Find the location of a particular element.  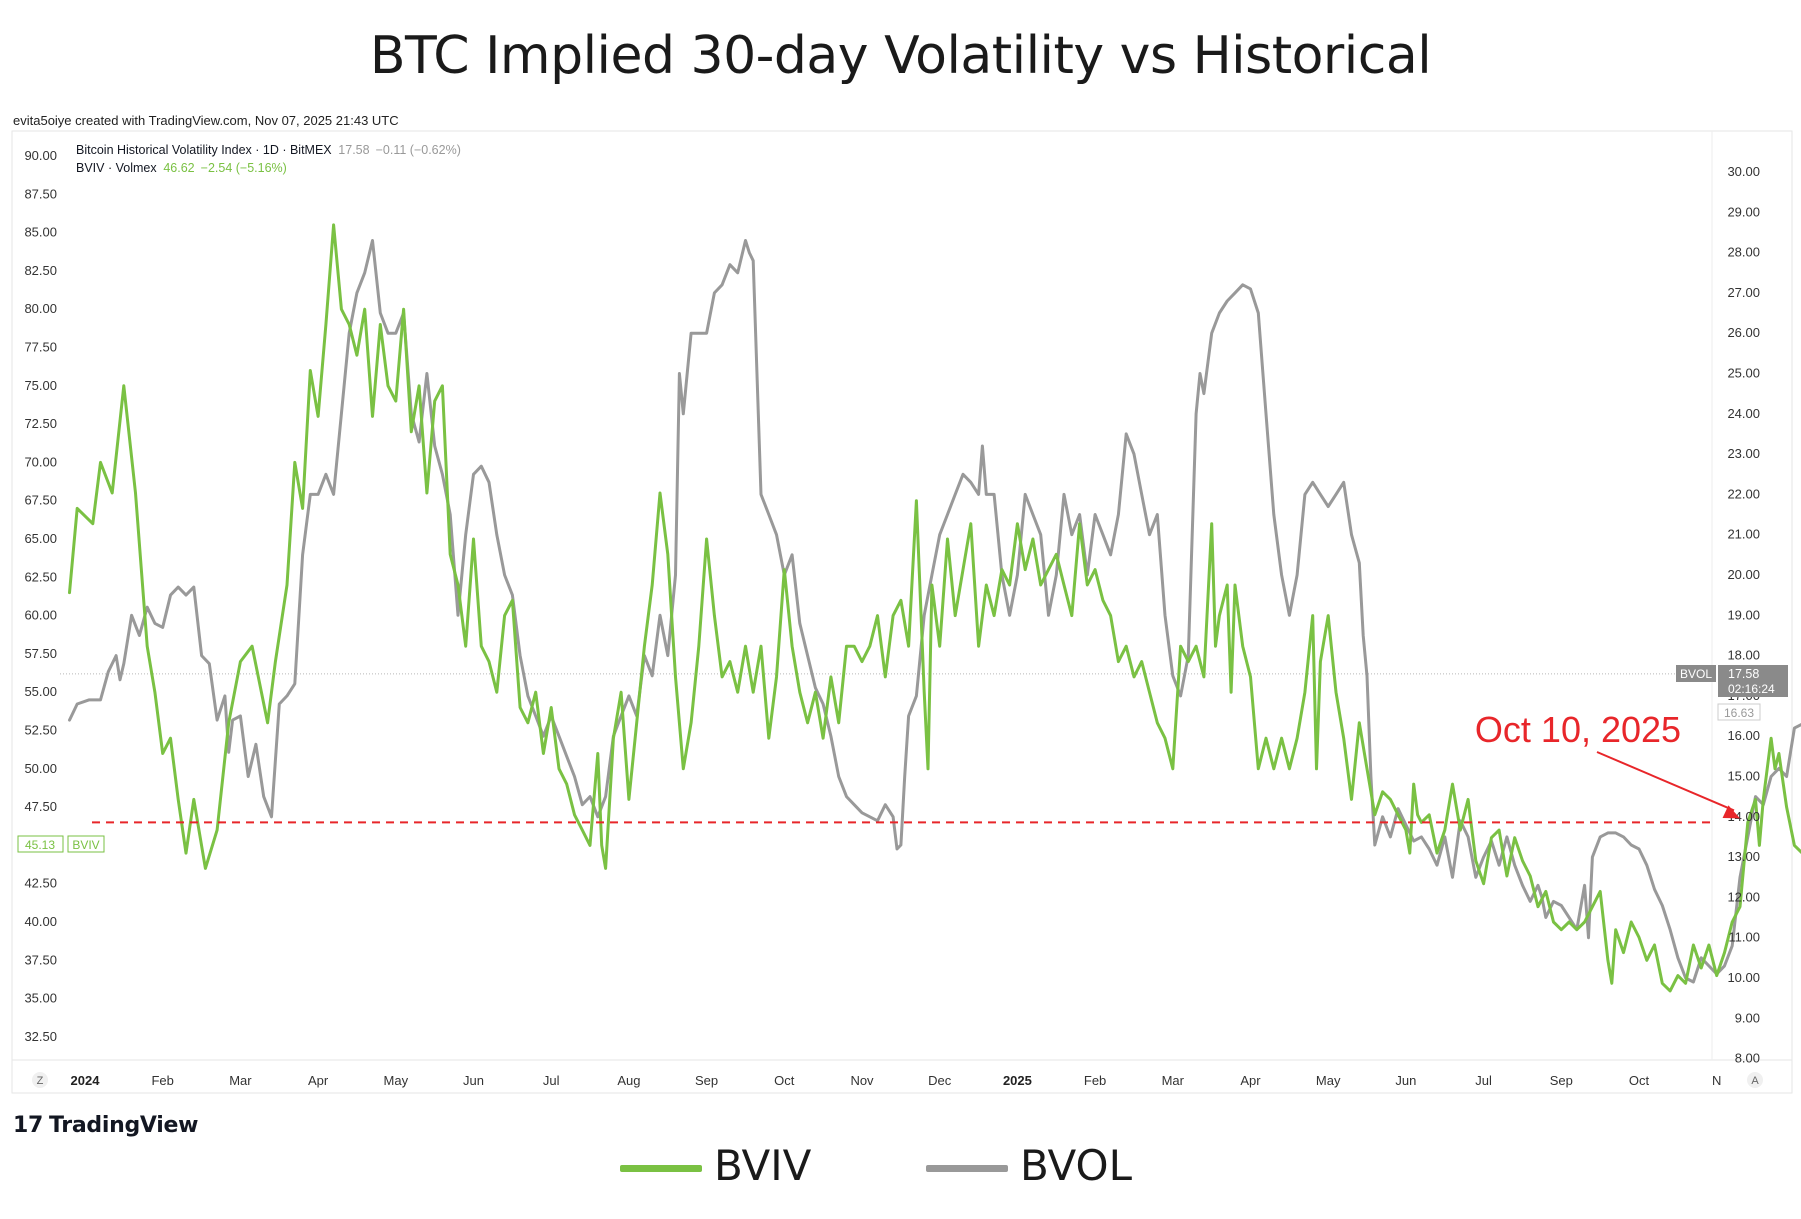

info-bviv-change: −2.54 (−5.16%) is located at coordinates (244, 168).